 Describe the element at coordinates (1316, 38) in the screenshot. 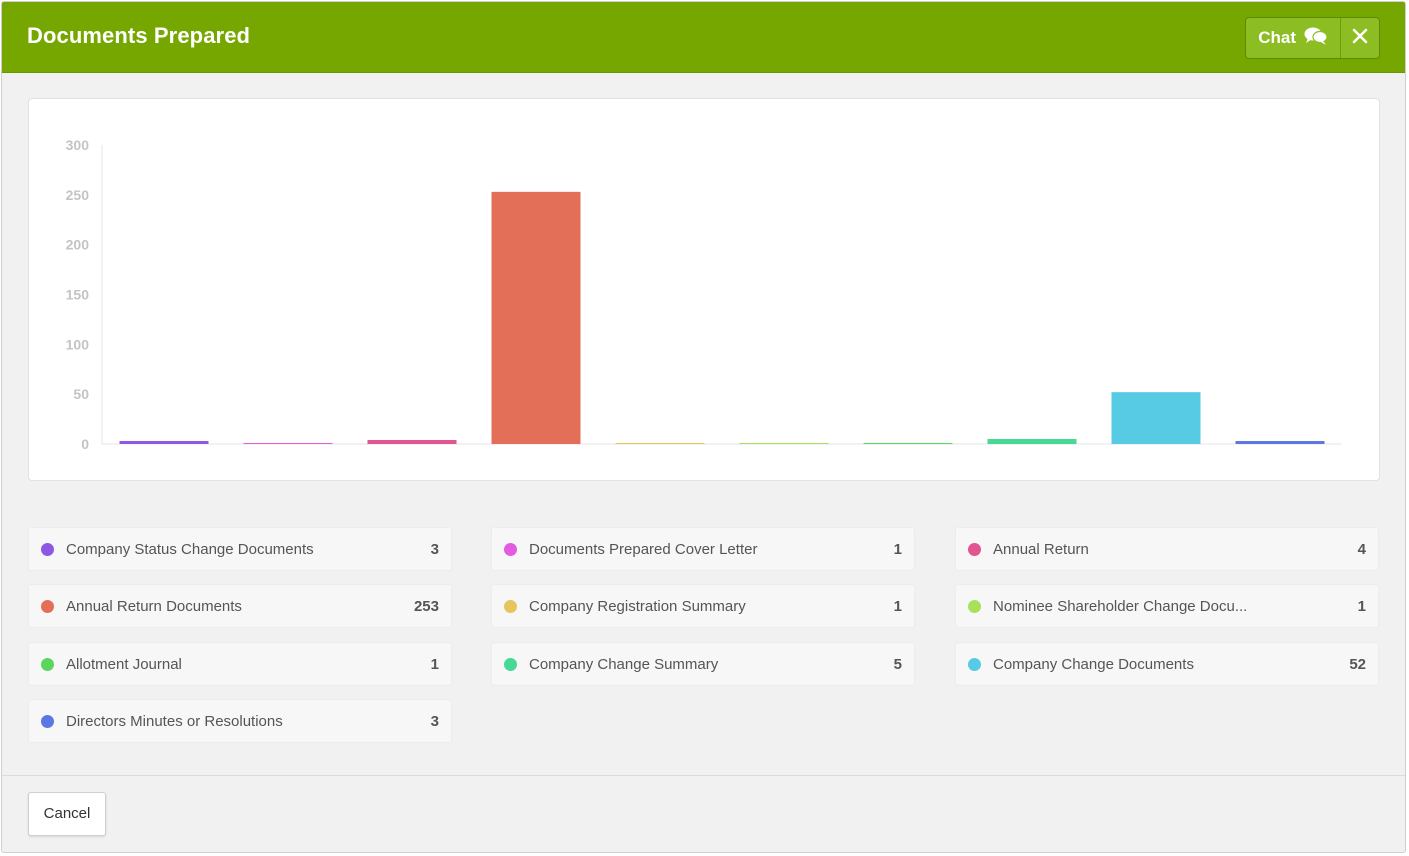

I see `chat-bubbles-icon` at that location.